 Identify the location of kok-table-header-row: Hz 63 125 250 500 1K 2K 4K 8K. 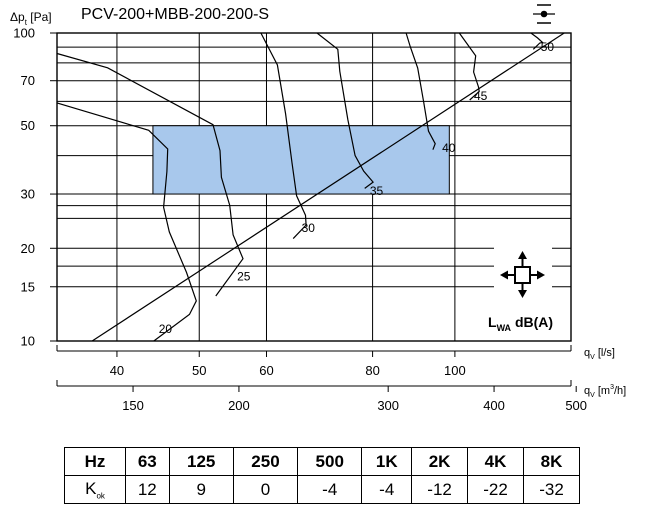
(322, 461).